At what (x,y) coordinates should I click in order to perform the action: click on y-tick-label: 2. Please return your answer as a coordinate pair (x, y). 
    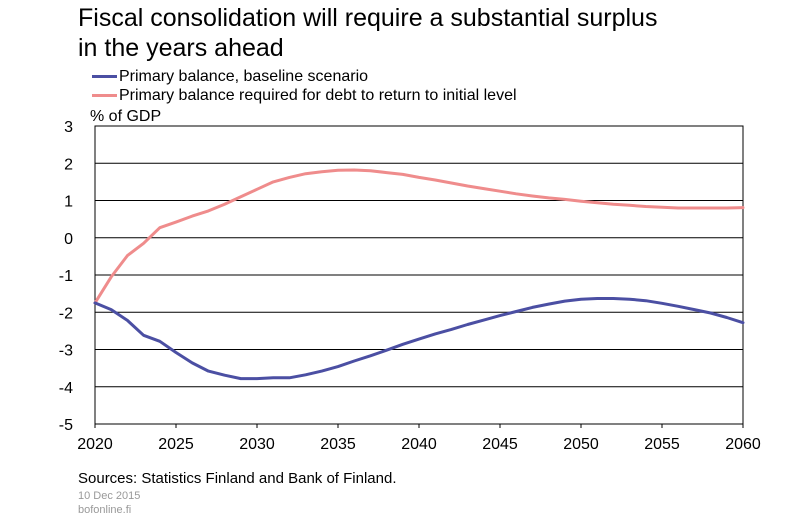
    Looking at the image, I should click on (68, 164).